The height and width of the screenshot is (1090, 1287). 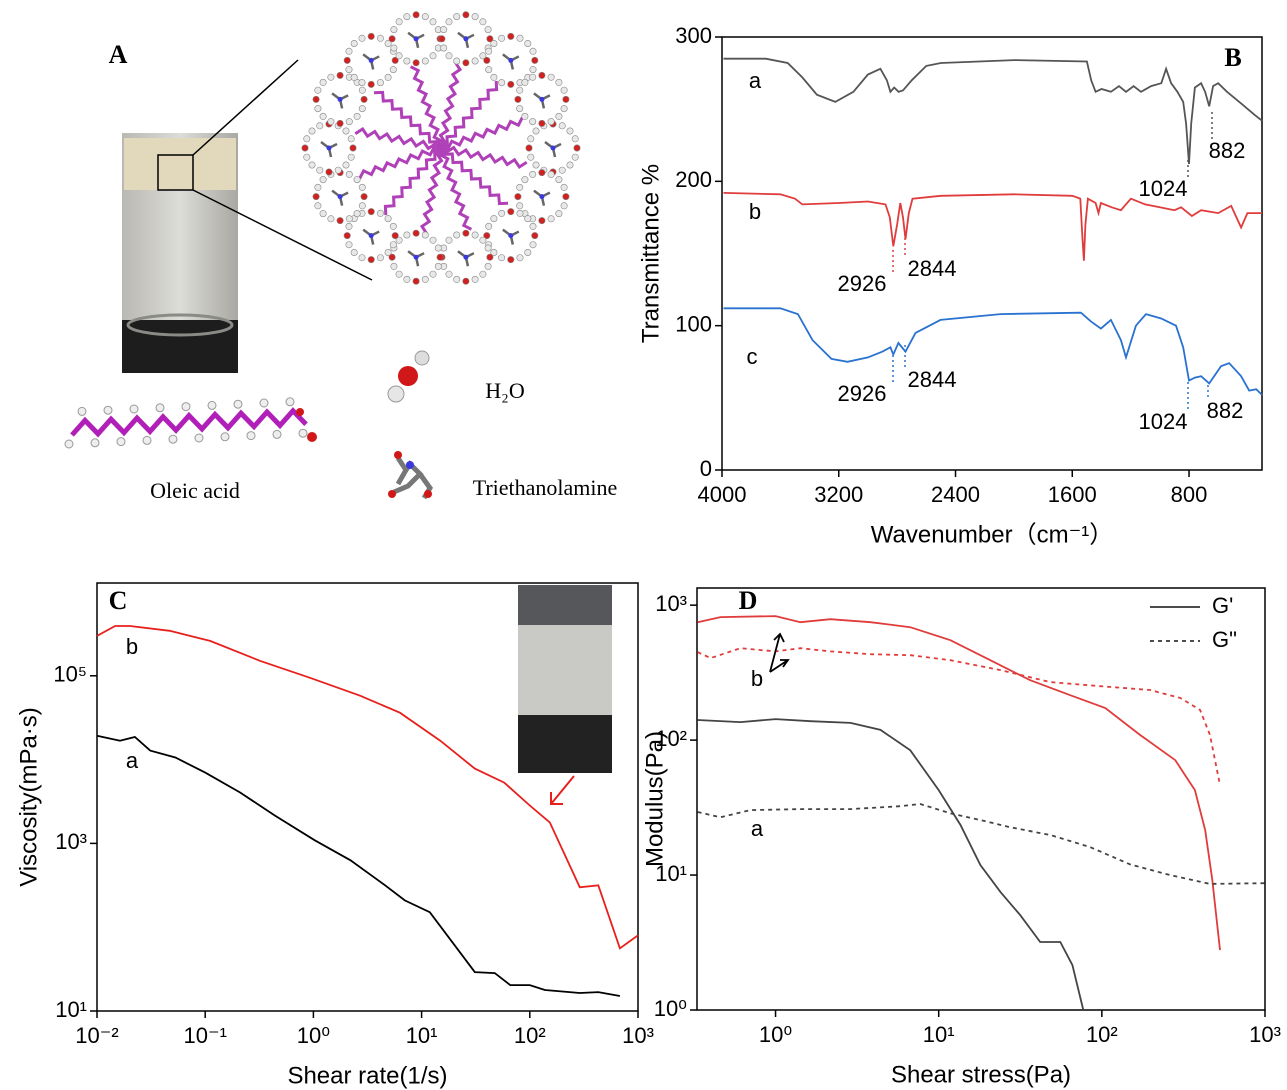 I want to click on sample-label: a, so click(x=757, y=828).